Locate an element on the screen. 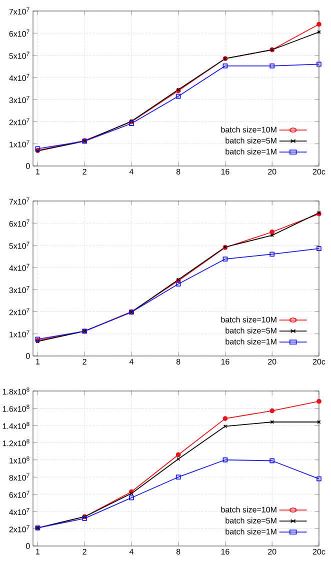 The width and height of the screenshot is (331, 564). y-tick-label: 8x10$^{7}$ is located at coordinates (19, 477).